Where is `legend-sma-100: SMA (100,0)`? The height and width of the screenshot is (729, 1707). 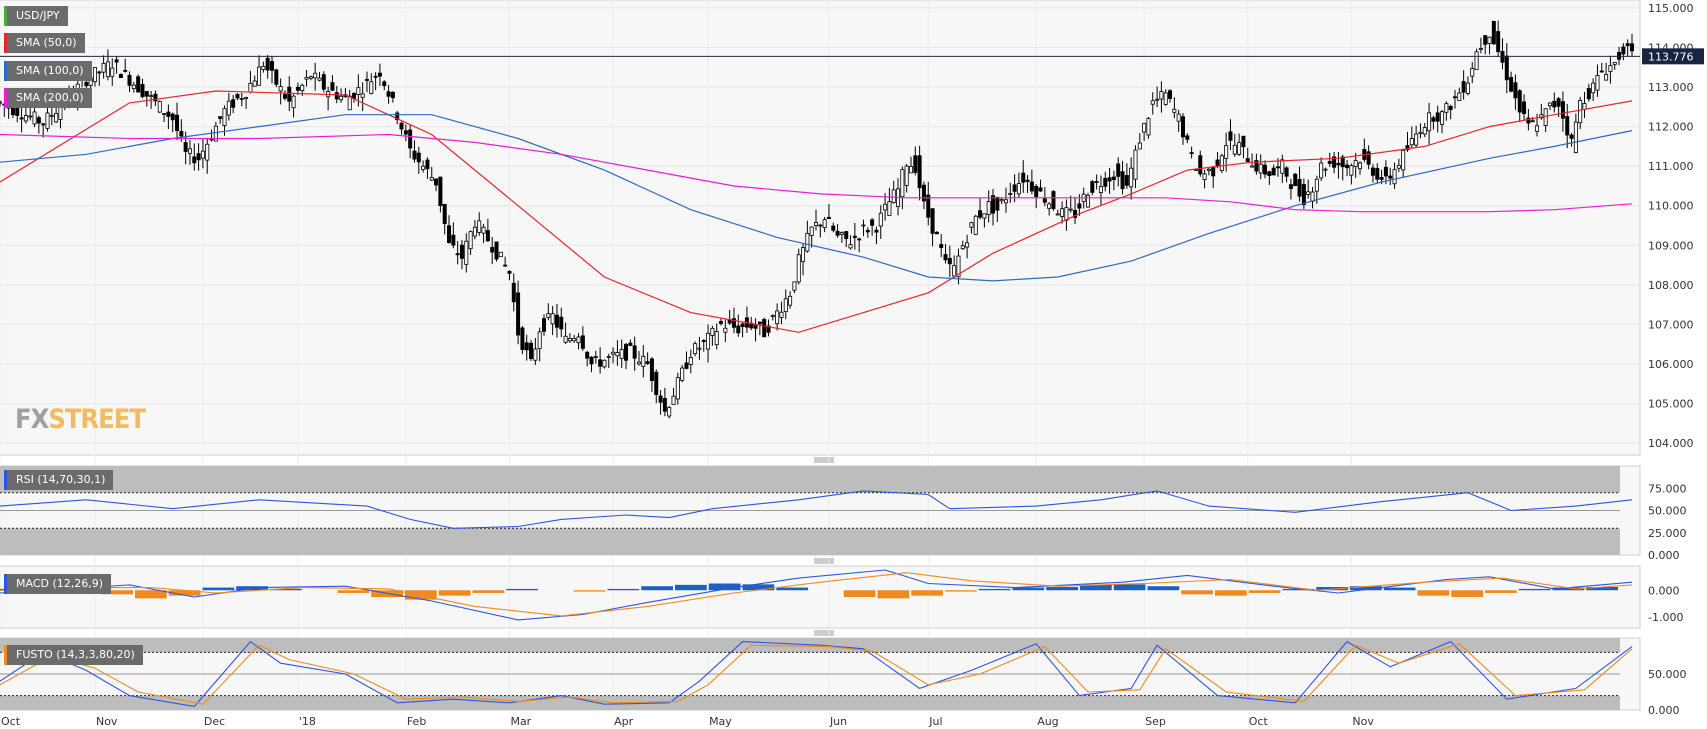
legend-sma-100: SMA (100,0) is located at coordinates (48, 71).